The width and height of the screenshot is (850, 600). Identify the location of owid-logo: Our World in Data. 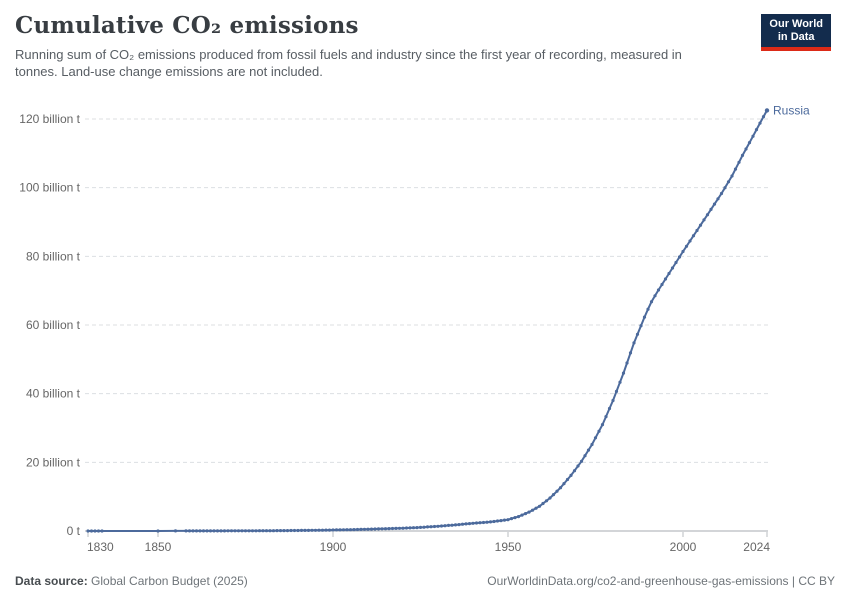
(796, 32).